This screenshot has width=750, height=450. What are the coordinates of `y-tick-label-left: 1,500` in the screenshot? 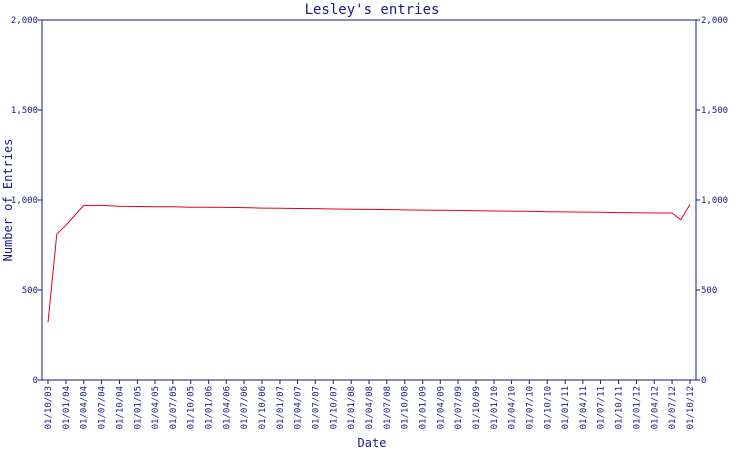 It's located at (24, 111).